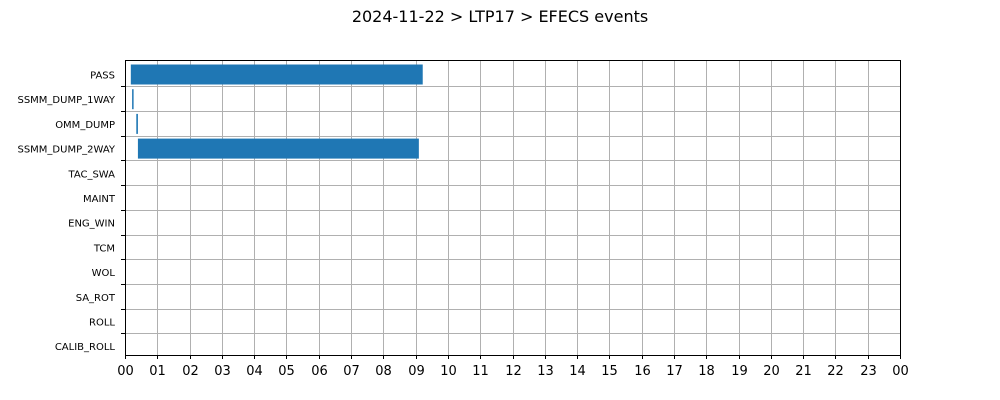  I want to click on x-tick-label: 02, so click(190, 371).